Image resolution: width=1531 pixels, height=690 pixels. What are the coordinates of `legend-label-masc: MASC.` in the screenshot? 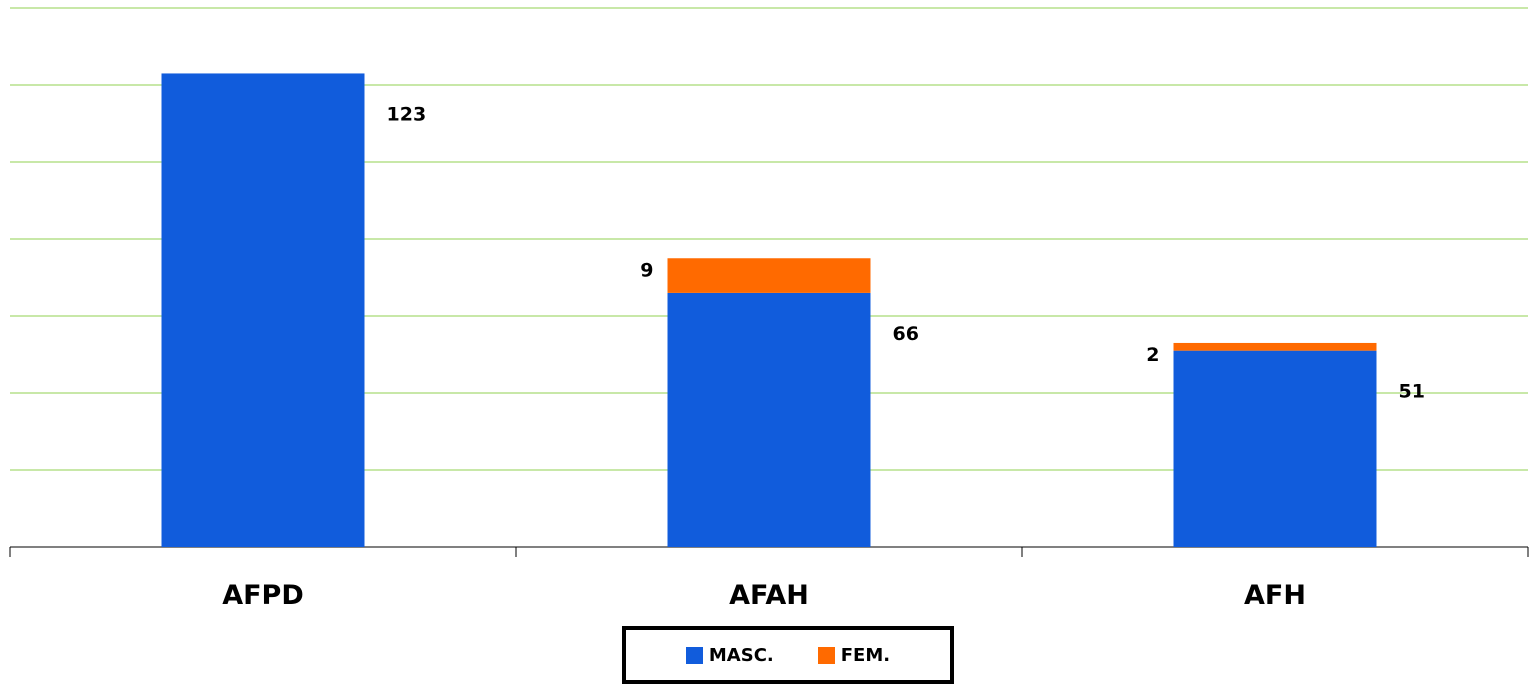 It's located at (741, 655).